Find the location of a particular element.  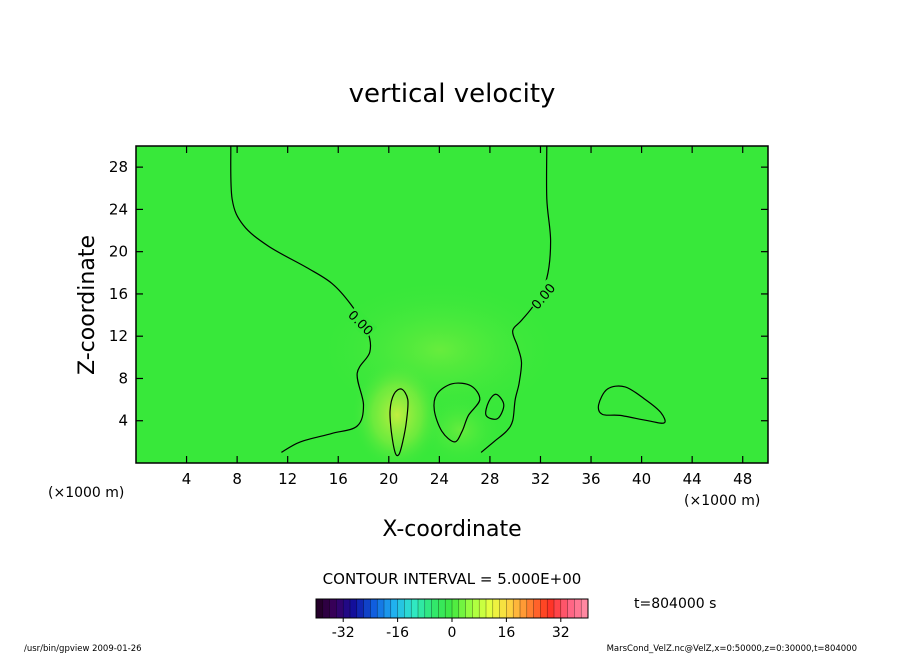

field-shading is located at coordinates (440, 371).